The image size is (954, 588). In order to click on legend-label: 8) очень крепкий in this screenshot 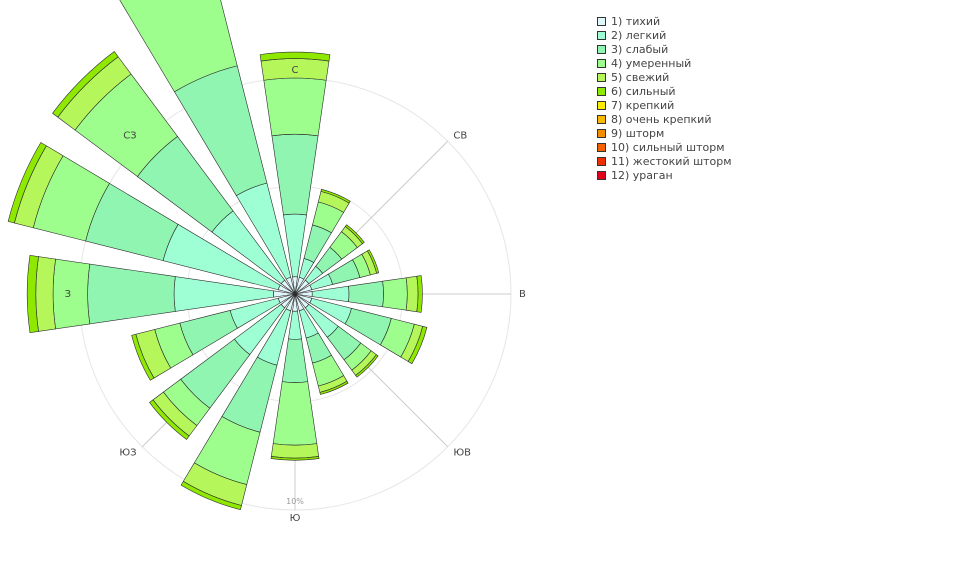, I will do `click(661, 119)`.